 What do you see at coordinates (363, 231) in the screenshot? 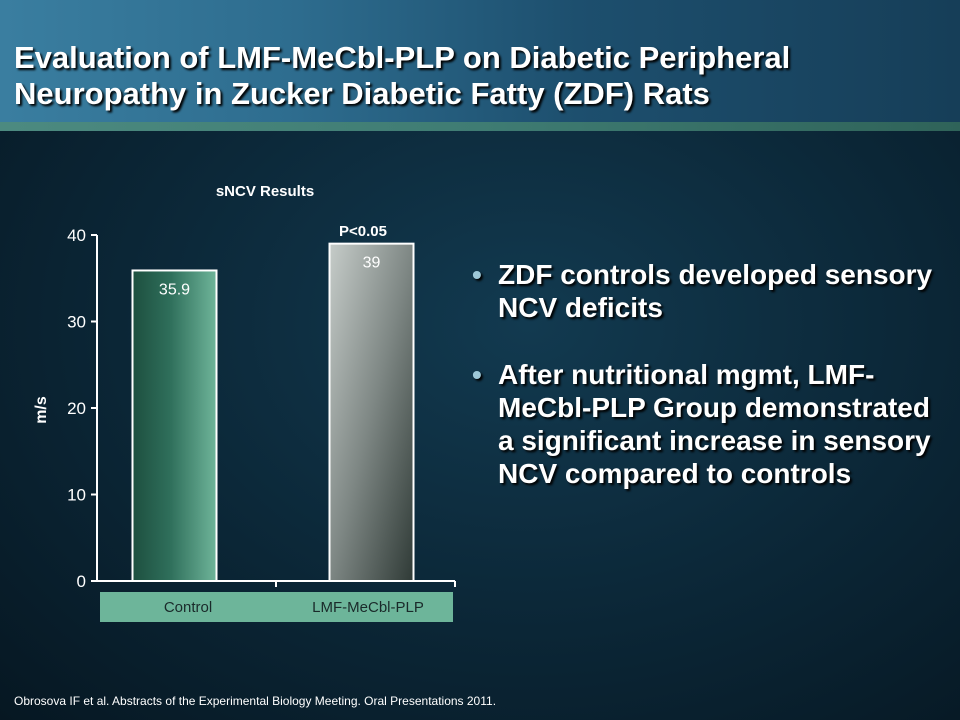
I see `significance-annotation: P<0.05` at bounding box center [363, 231].